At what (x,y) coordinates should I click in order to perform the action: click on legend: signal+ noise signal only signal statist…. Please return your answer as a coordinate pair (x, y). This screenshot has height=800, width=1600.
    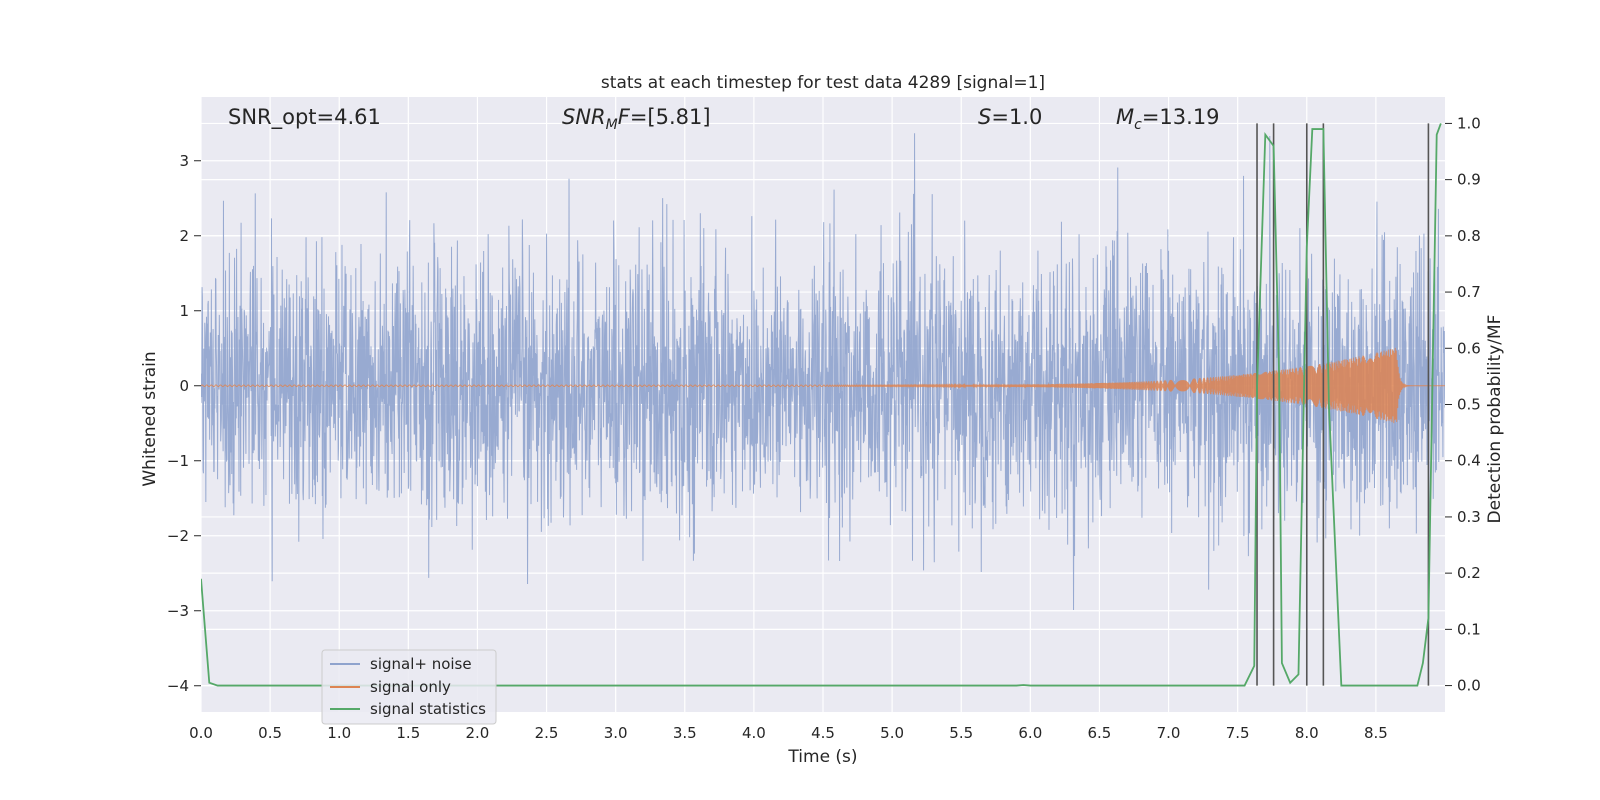
    Looking at the image, I should click on (409, 687).